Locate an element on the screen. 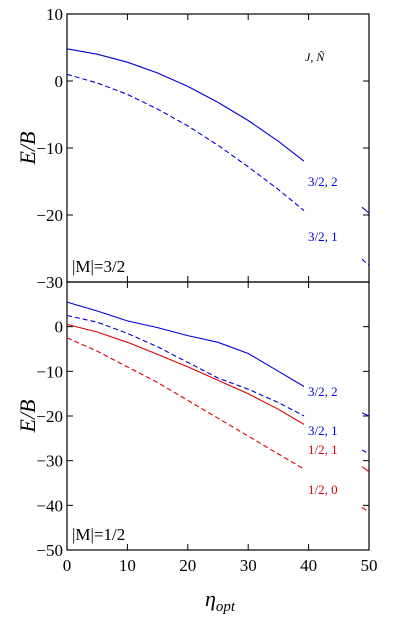 Image resolution: width=415 pixels, height=623 pixels. x-tick-label: 20 is located at coordinates (187, 565).